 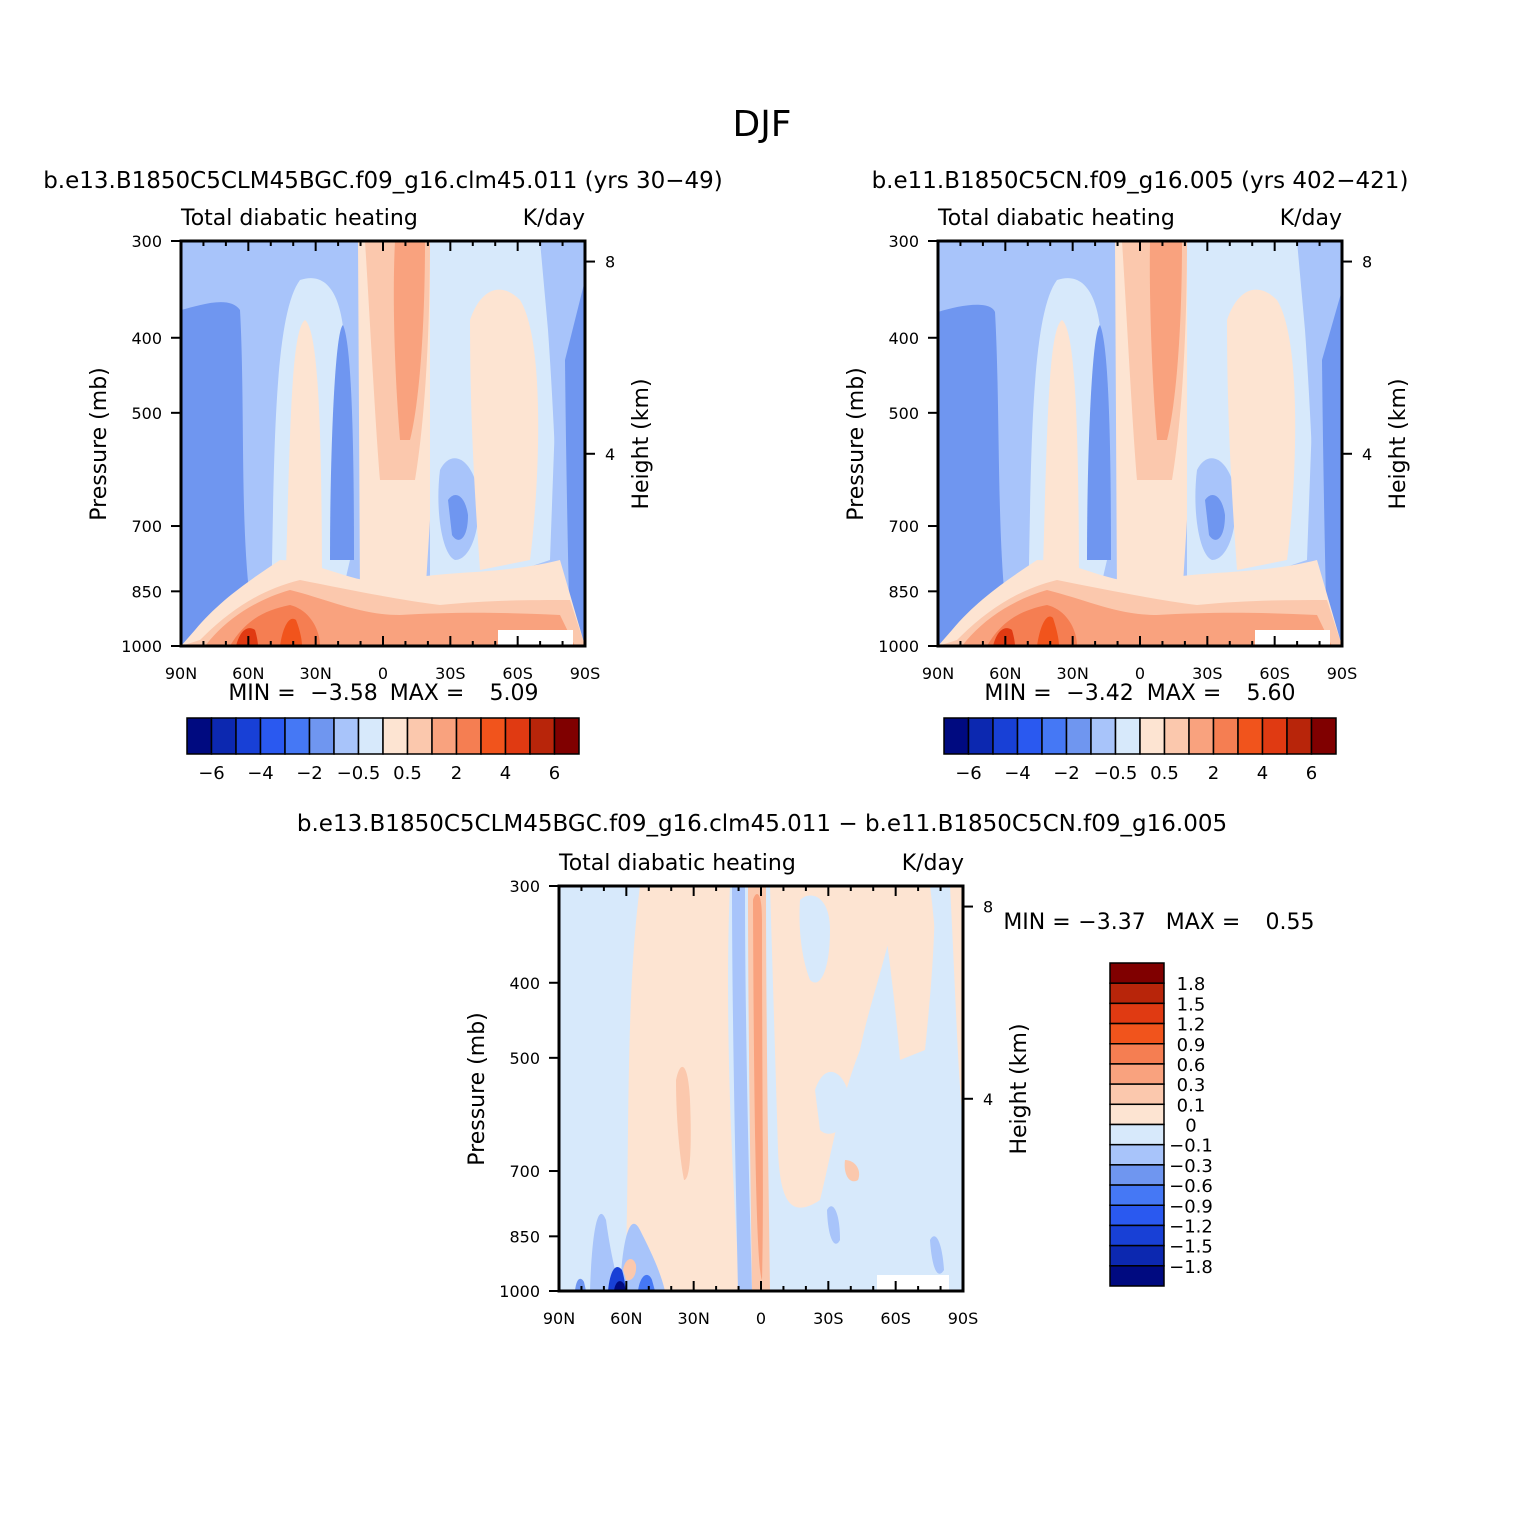 What do you see at coordinates (427, 693) in the screenshot?
I see `panel-1-max-label: MAX =` at bounding box center [427, 693].